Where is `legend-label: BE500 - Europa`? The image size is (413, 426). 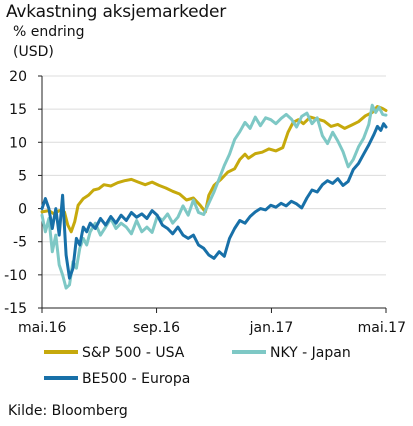 legend-label: BE500 - Europa is located at coordinates (136, 379).